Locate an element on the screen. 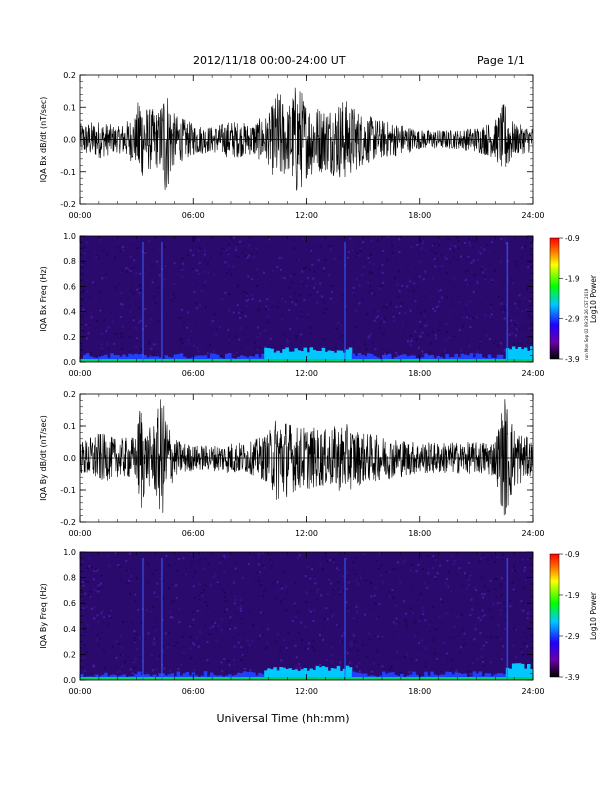 Image resolution: width=612 pixels, height=792 pixels. y-axis-label: IQA By Freq (Hz) is located at coordinates (43, 616).